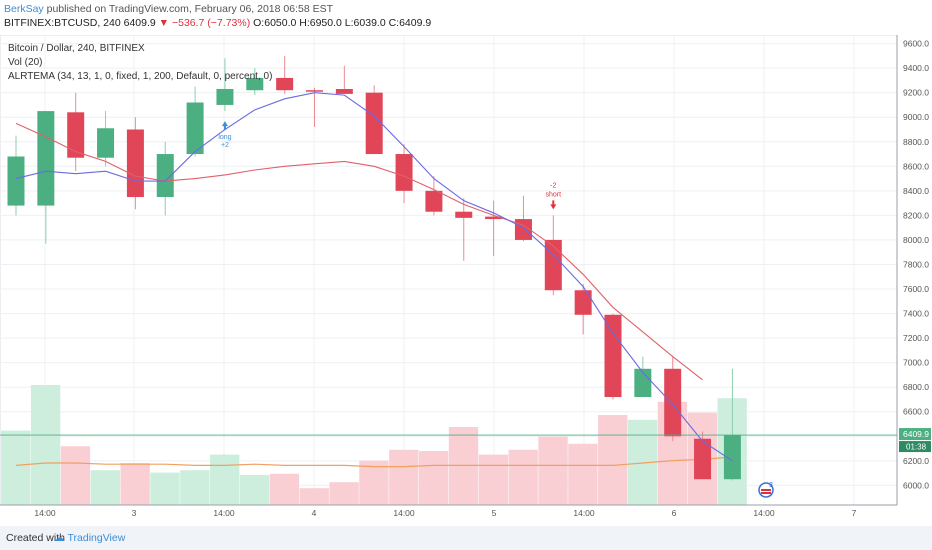 Image resolution: width=932 pixels, height=550 pixels. I want to click on signals: long+2 -2 short, so click(390, 165).